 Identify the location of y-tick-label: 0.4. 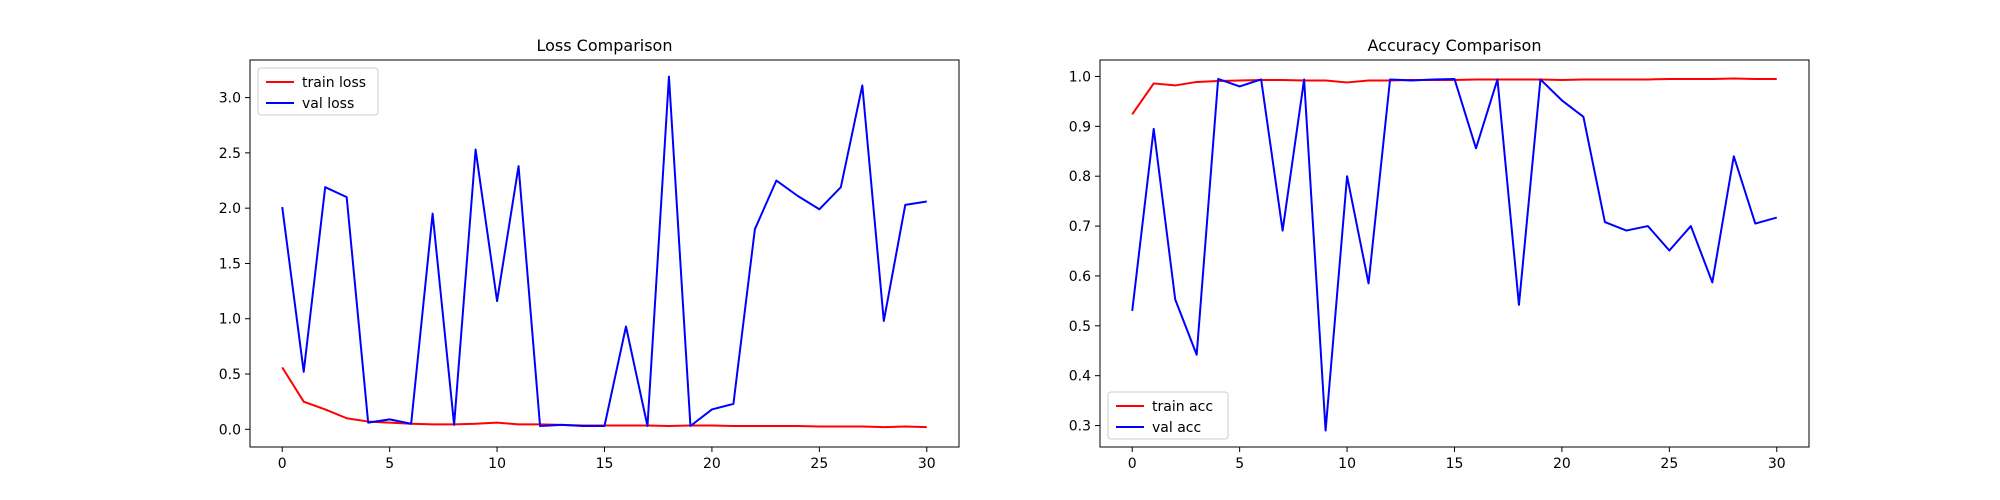
(1080, 377).